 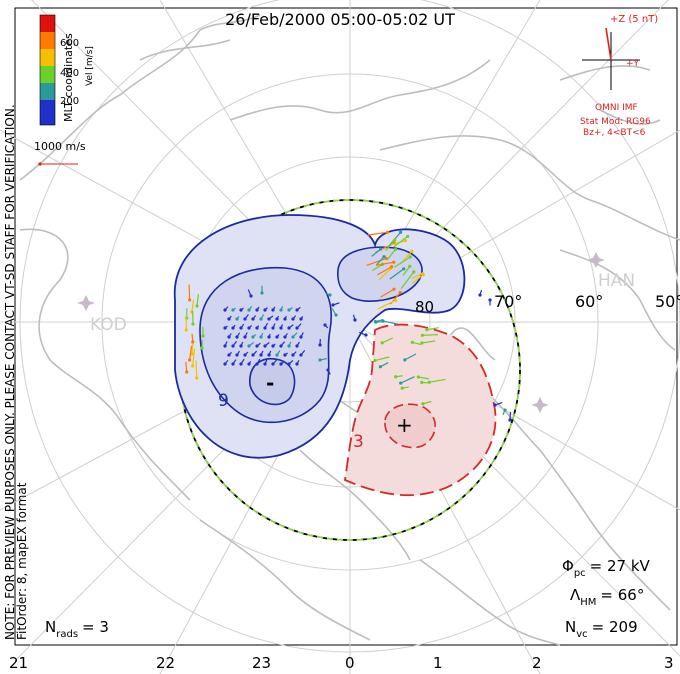 What do you see at coordinates (438, 663) in the screenshot?
I see `mlt-tick-1: 1` at bounding box center [438, 663].